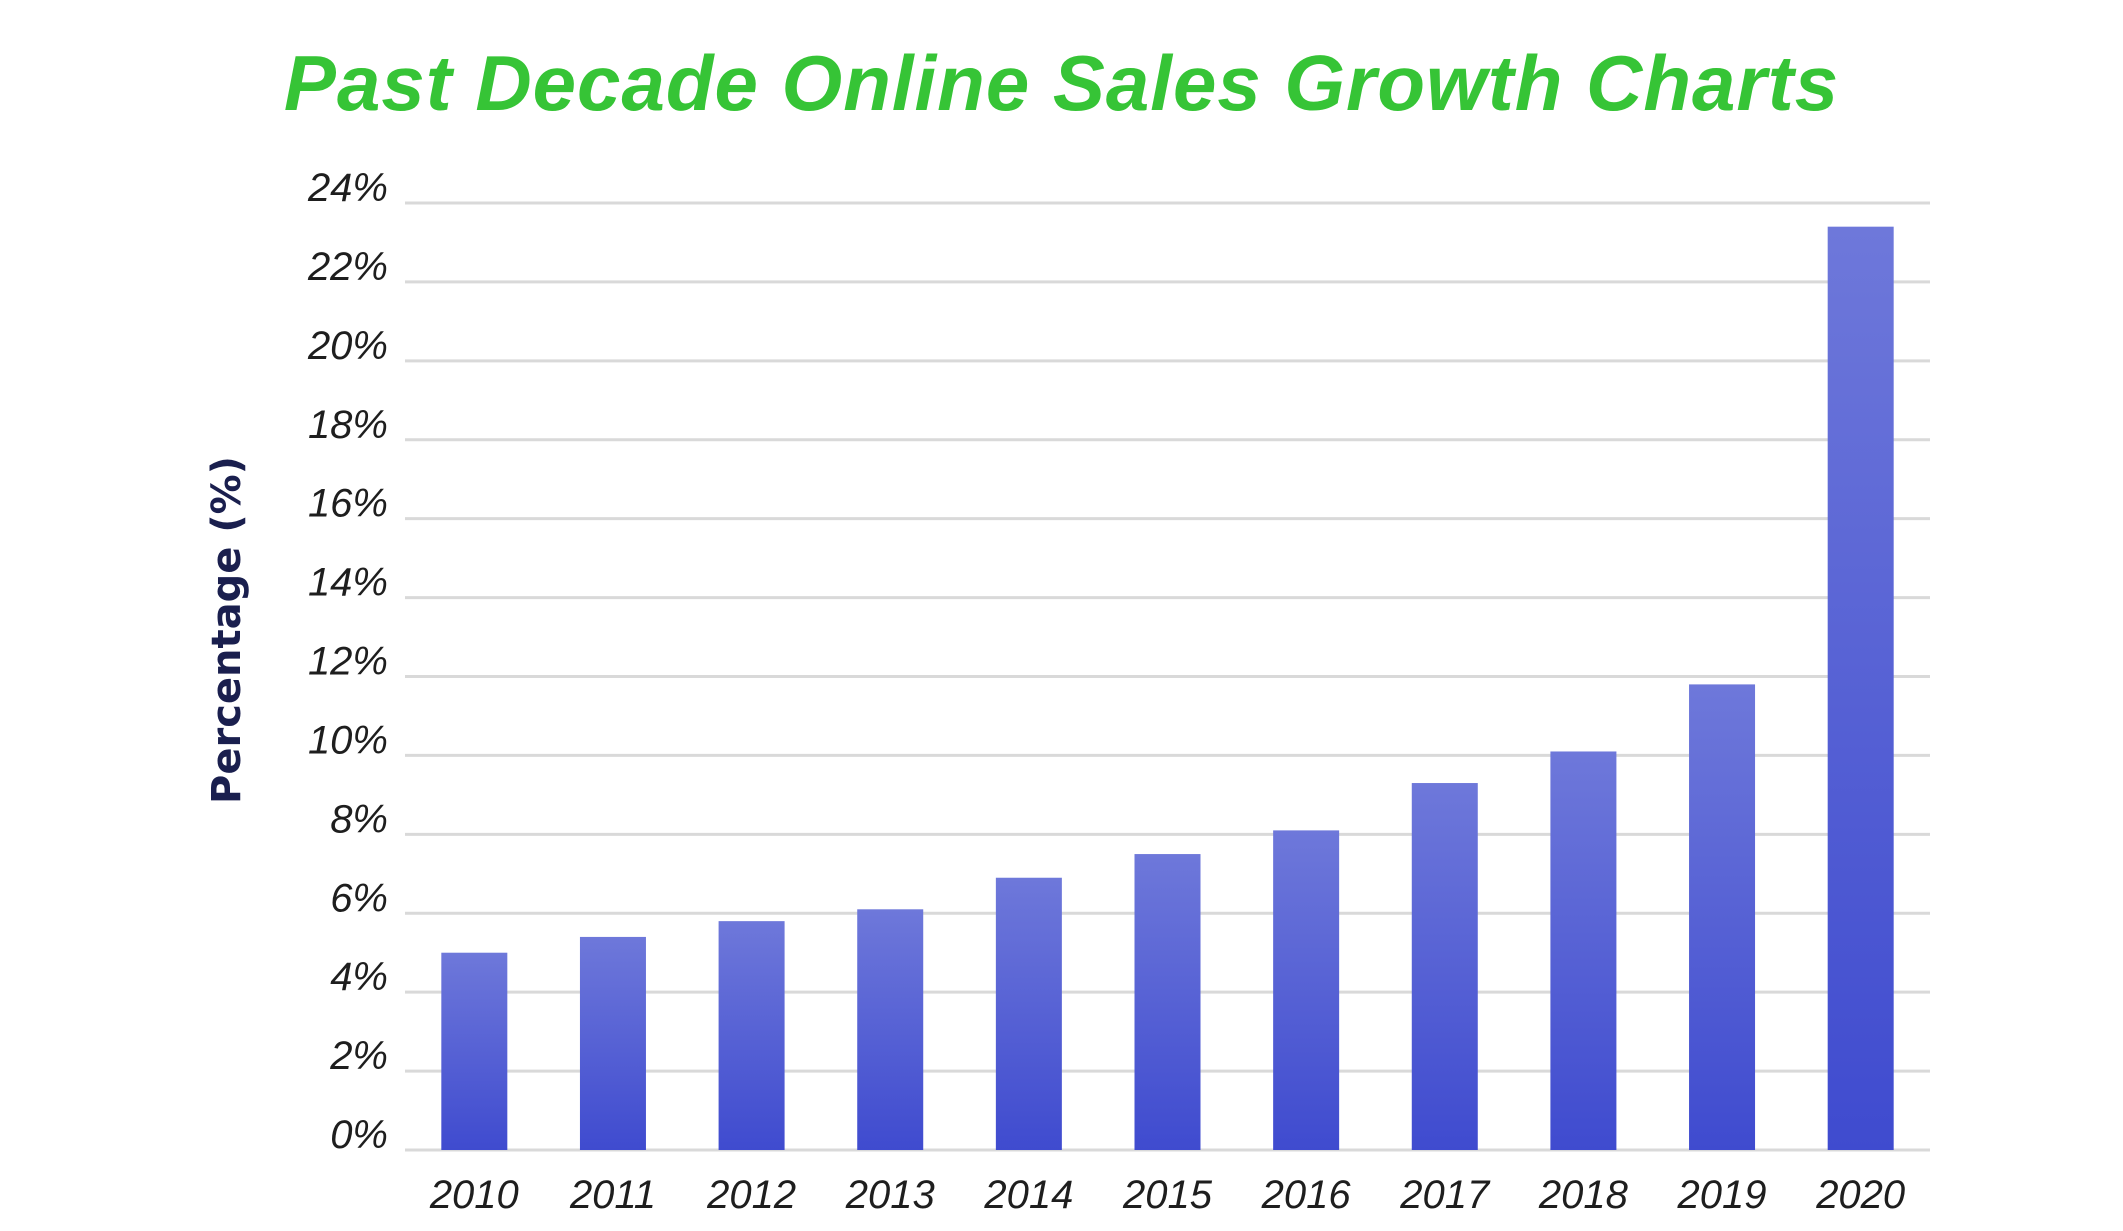  I want to click on x-tick-label: 2020, so click(1860, 1195).